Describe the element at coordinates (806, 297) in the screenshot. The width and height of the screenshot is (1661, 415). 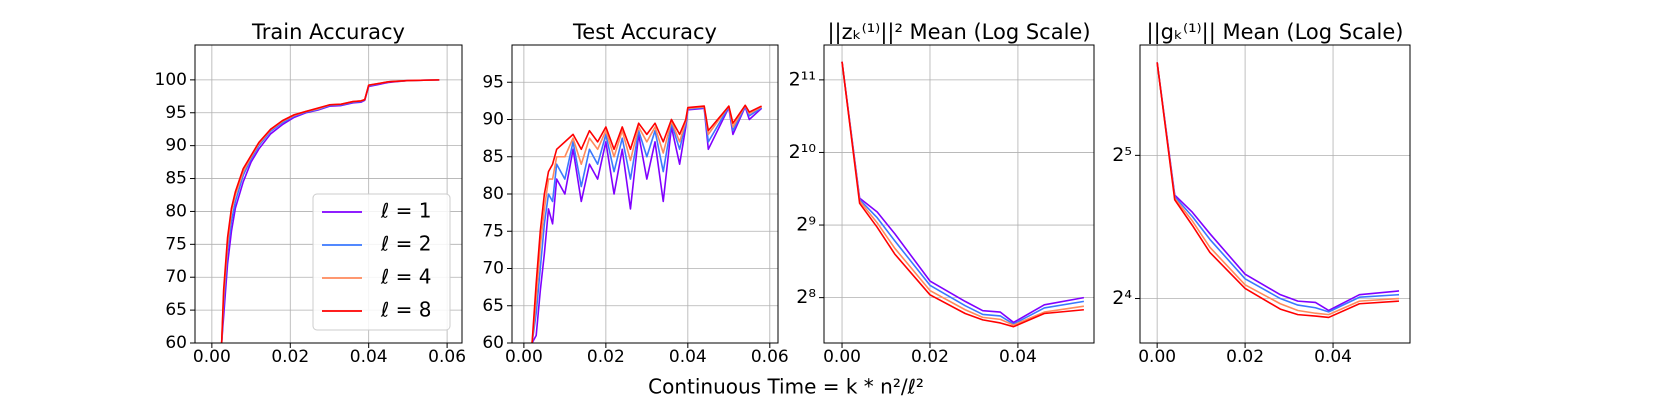
I see `y-tick-label: 2⁸` at that location.